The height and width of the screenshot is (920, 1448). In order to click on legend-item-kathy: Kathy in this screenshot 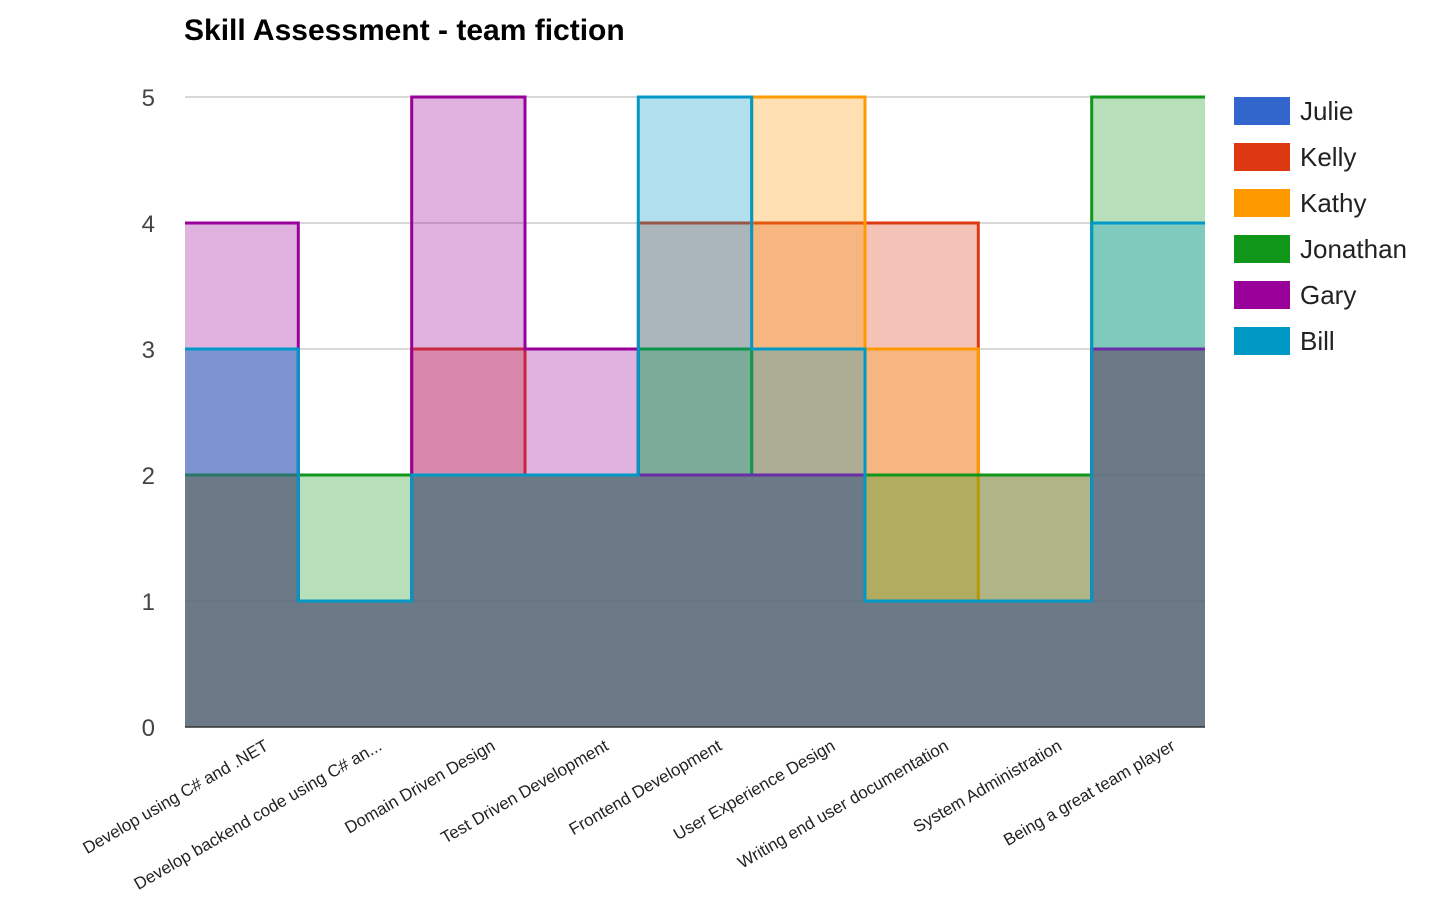, I will do `click(1300, 203)`.